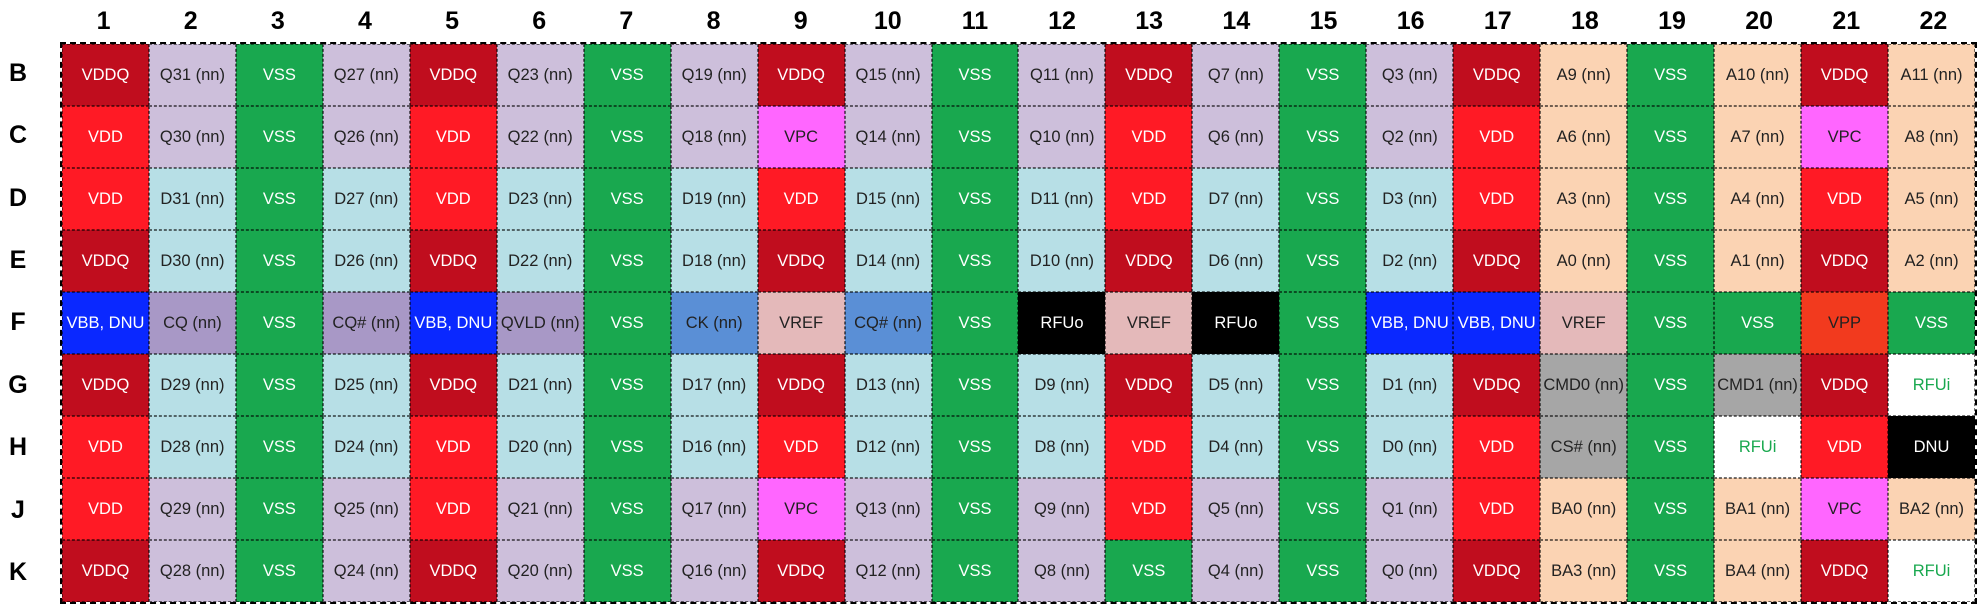  I want to click on pin-cell-B18: A9 (nn), so click(1584, 75).